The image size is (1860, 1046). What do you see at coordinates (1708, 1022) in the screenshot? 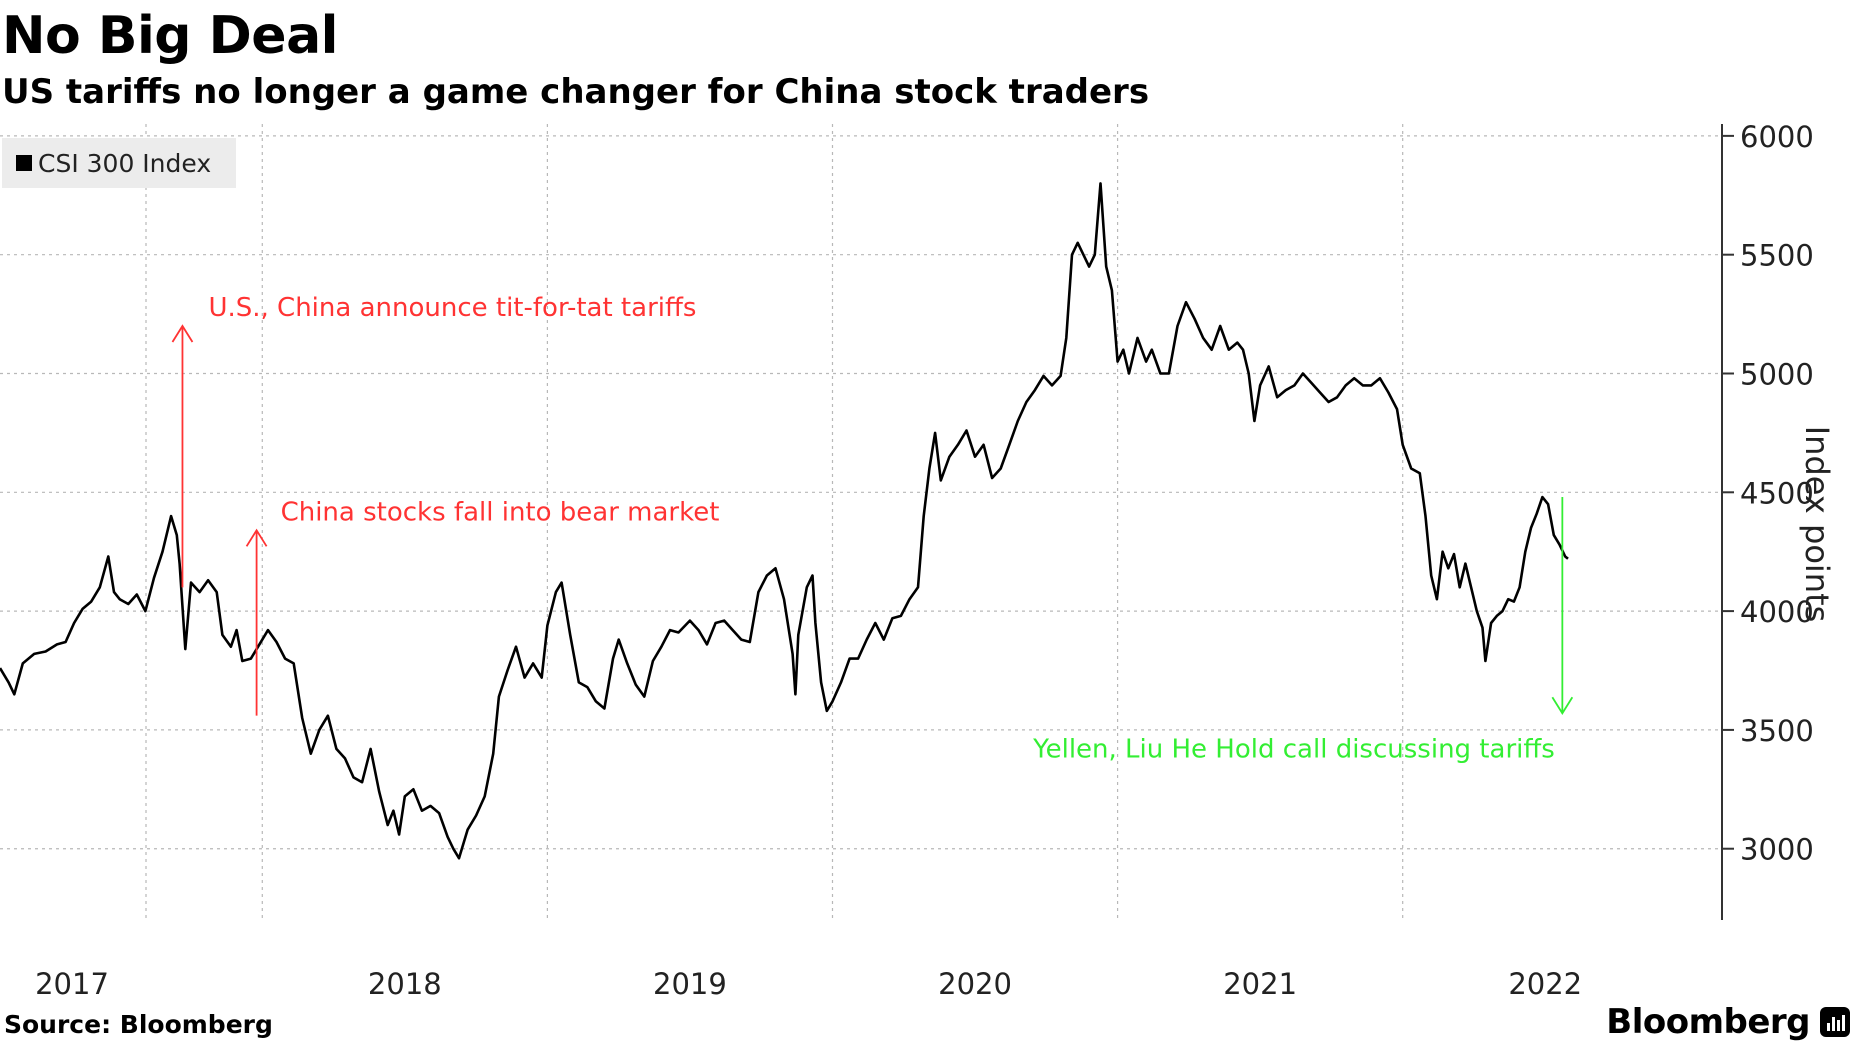
I see `brand-name: Bloomberg` at bounding box center [1708, 1022].